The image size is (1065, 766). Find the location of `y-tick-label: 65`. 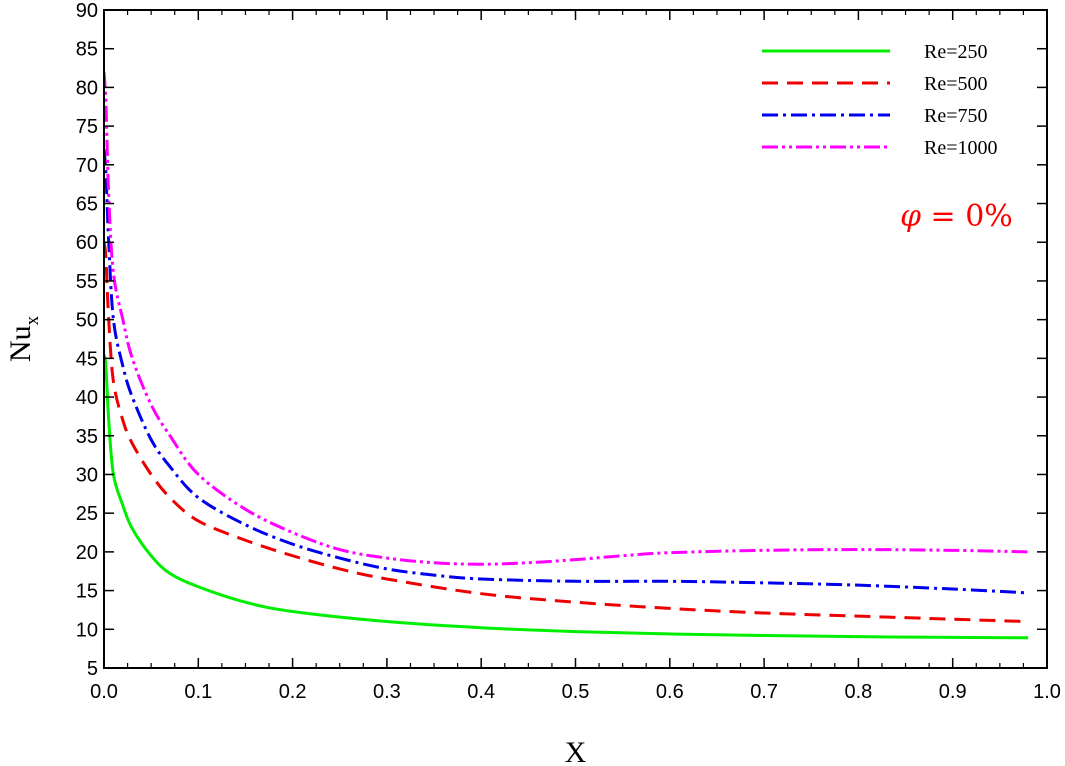

y-tick-label: 65 is located at coordinates (87, 205).